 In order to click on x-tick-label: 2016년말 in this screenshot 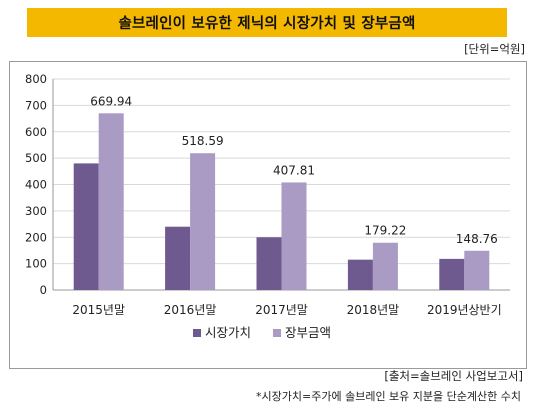, I will do `click(190, 310)`.